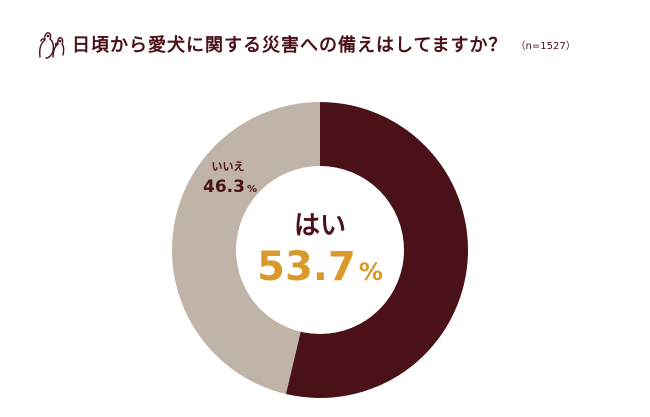 This screenshot has height=417, width=650. Describe the element at coordinates (228, 166) in the screenshot. I see `no-label: いいえ` at that location.